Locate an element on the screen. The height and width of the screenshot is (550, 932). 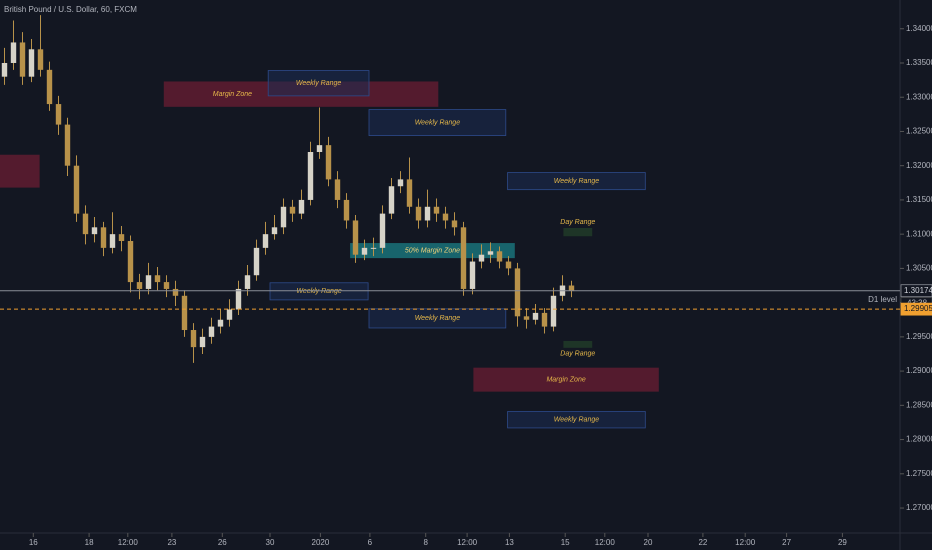
y-tick-label: 1.34000 is located at coordinates (919, 28).